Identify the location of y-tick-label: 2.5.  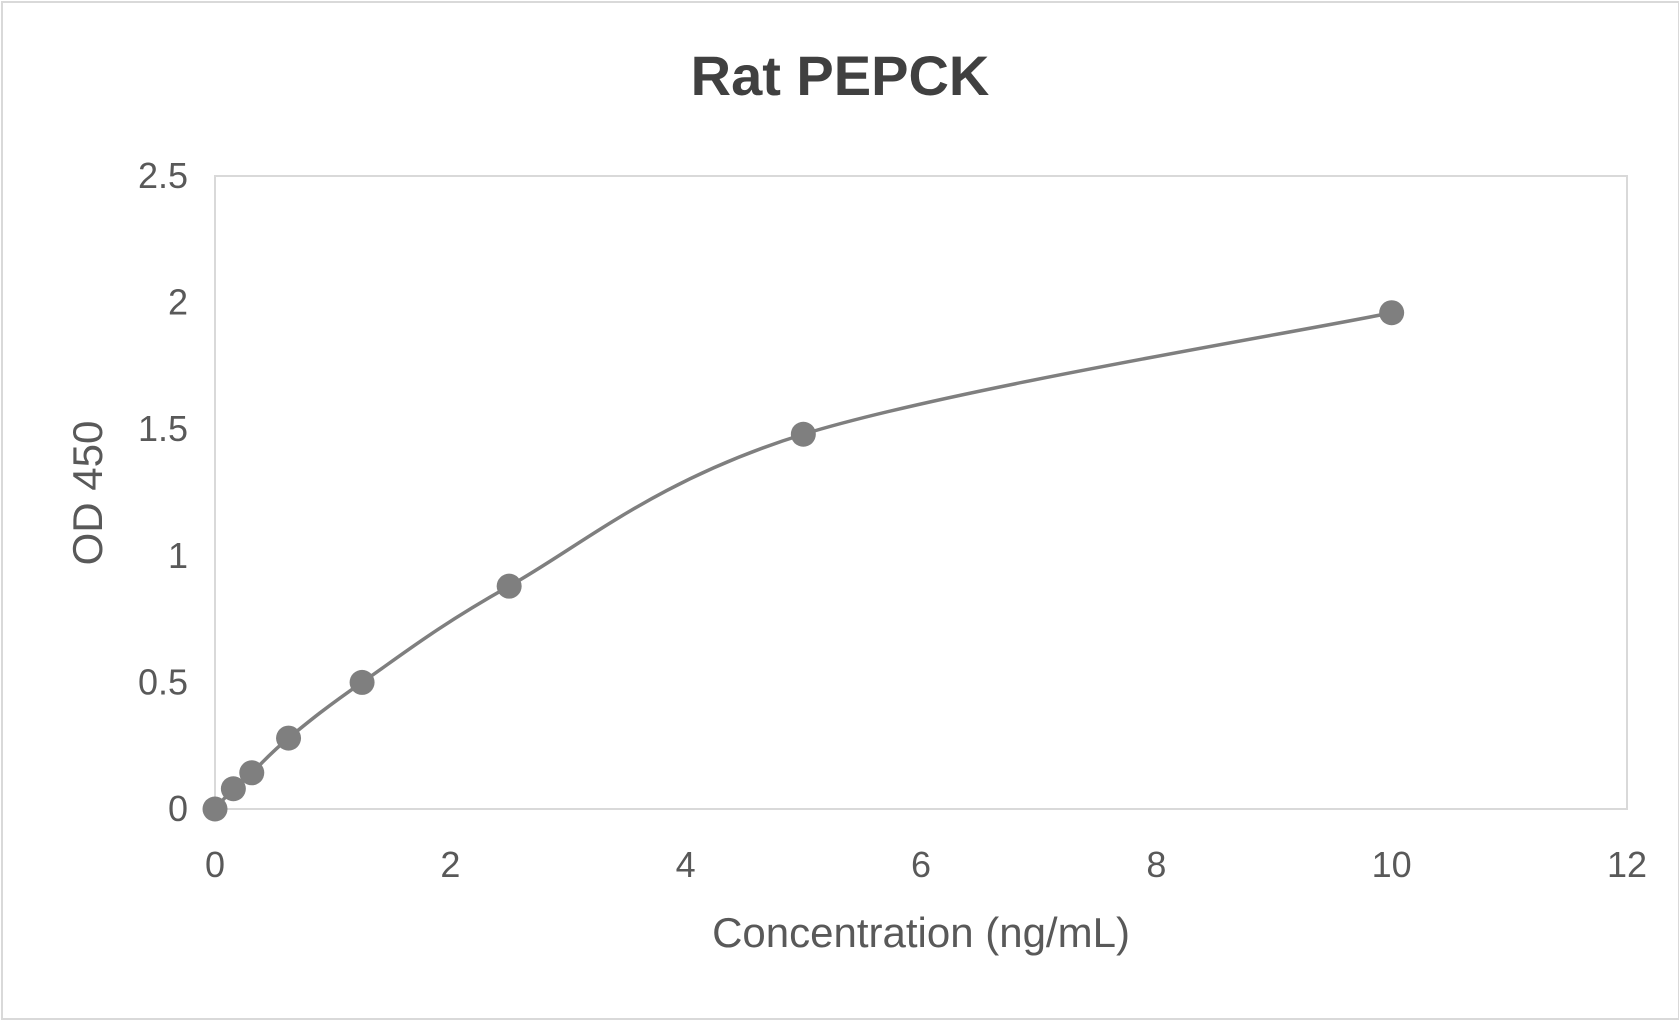
(163, 175).